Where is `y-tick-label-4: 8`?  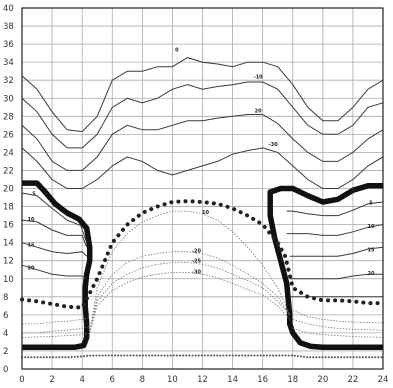 y-tick-label-4: 8 is located at coordinates (5, 298).